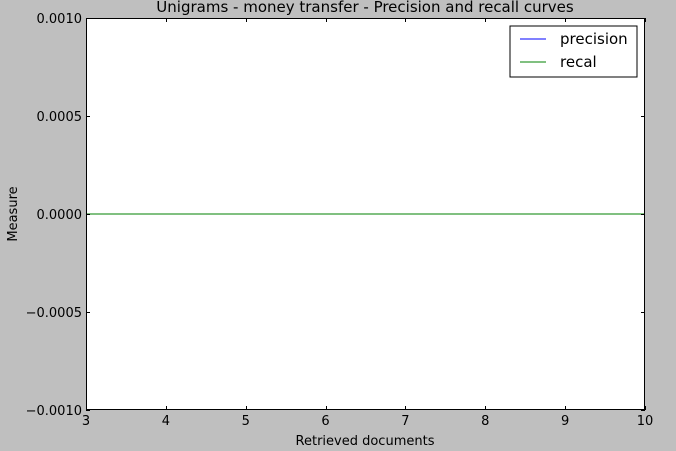 This screenshot has width=676, height=451. What do you see at coordinates (60, 215) in the screenshot?
I see `y-tick-label: 0.0000` at bounding box center [60, 215].